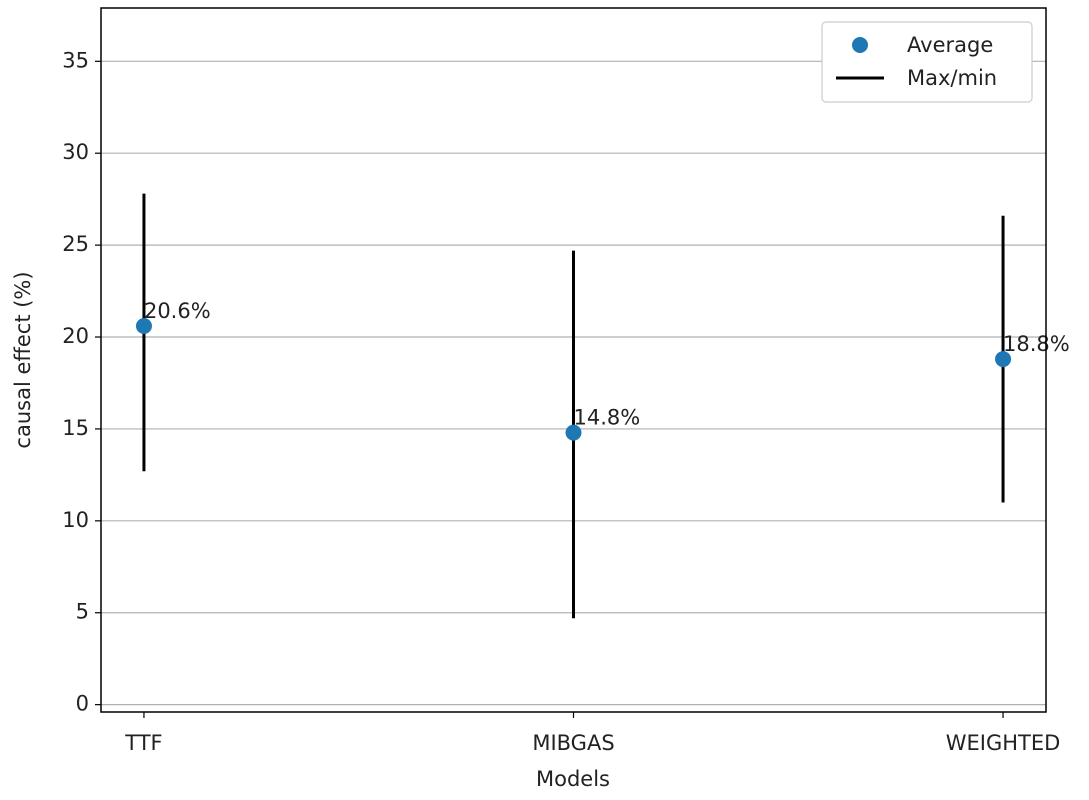 The image size is (1089, 800). What do you see at coordinates (82, 612) in the screenshot?
I see `y-tick-label: 5` at bounding box center [82, 612].